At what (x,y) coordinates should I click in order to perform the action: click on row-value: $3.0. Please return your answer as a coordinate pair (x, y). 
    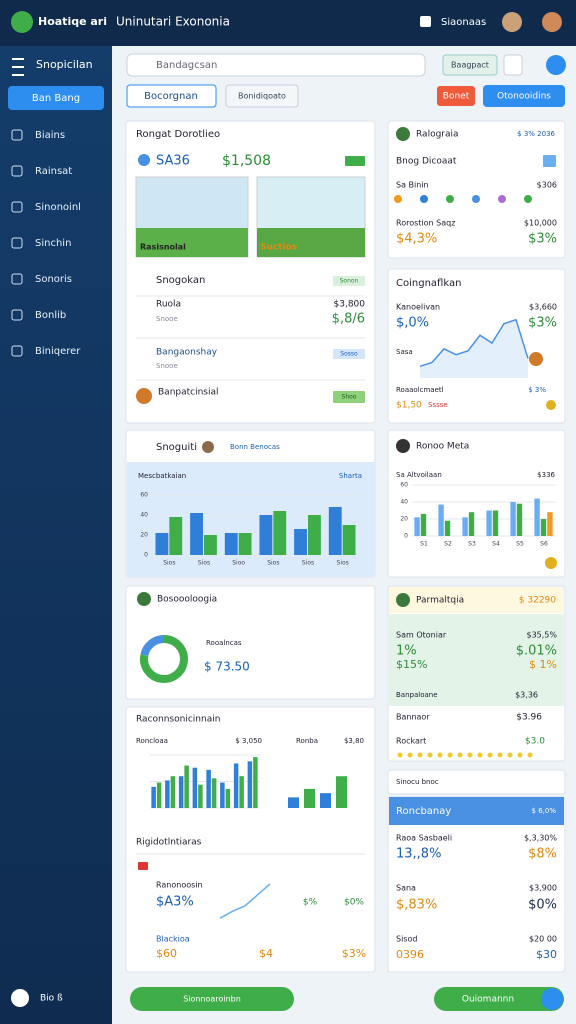
    Looking at the image, I should click on (535, 742).